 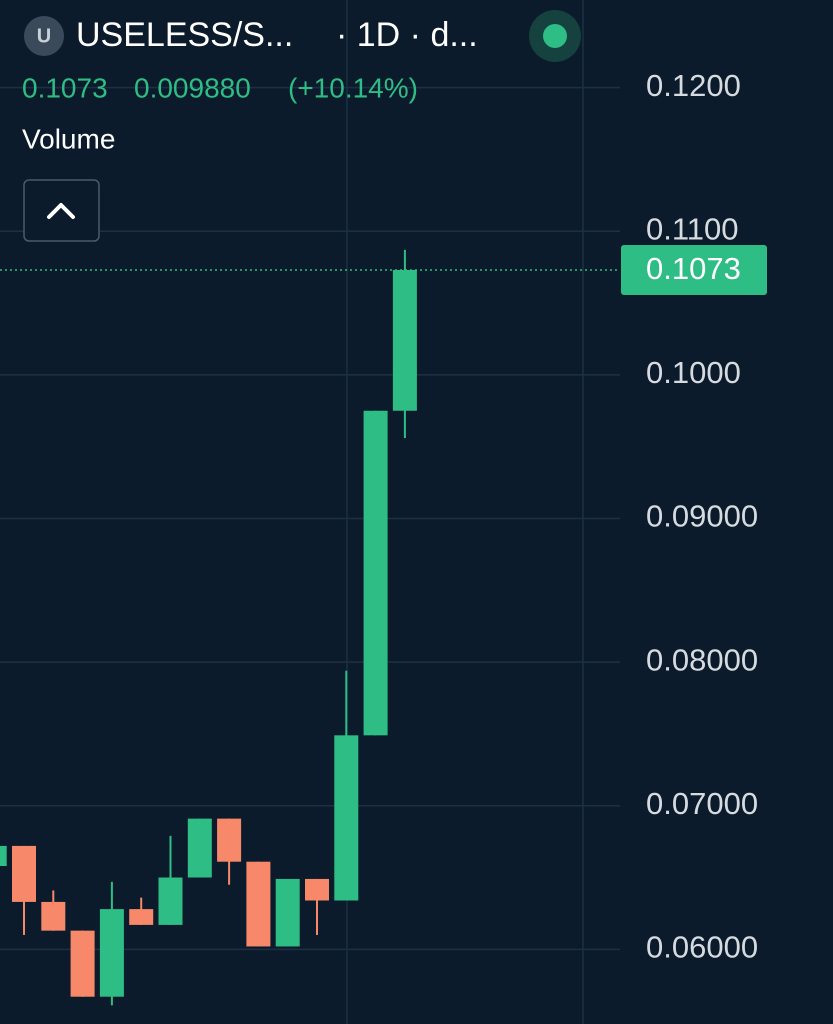 I want to click on last-price-label: 0.1073, so click(x=693, y=268).